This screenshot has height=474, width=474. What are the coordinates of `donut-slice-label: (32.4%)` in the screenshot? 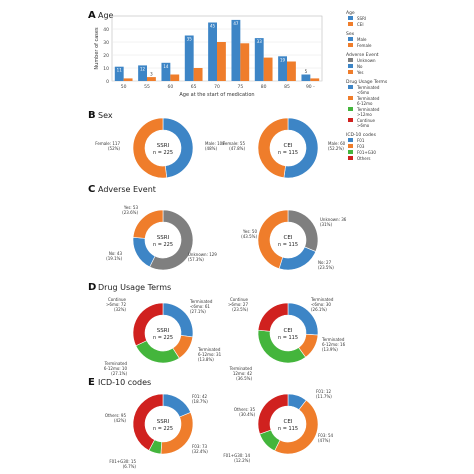 It's located at (200, 451).